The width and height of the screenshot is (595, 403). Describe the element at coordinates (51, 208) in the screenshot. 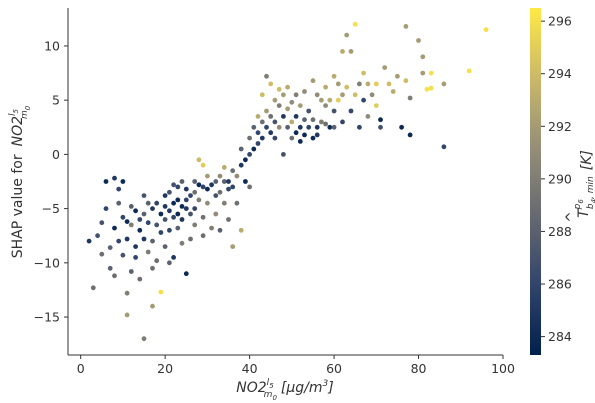

I see `y-tick-label: −5` at that location.